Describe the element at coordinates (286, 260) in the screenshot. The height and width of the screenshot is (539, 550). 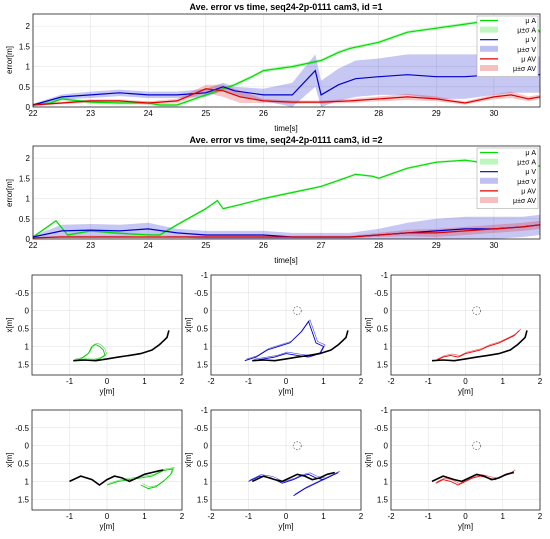
I see `chart-2-xlabel: time[s]` at that location.